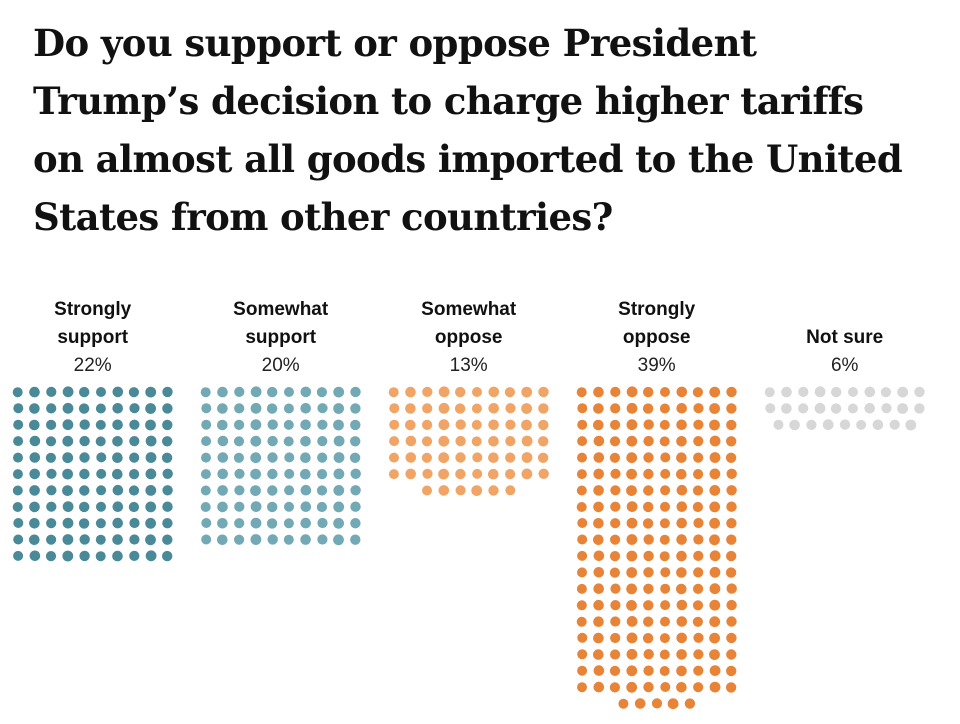  Describe the element at coordinates (93, 323) in the screenshot. I see `category-label: Strongly support` at that location.